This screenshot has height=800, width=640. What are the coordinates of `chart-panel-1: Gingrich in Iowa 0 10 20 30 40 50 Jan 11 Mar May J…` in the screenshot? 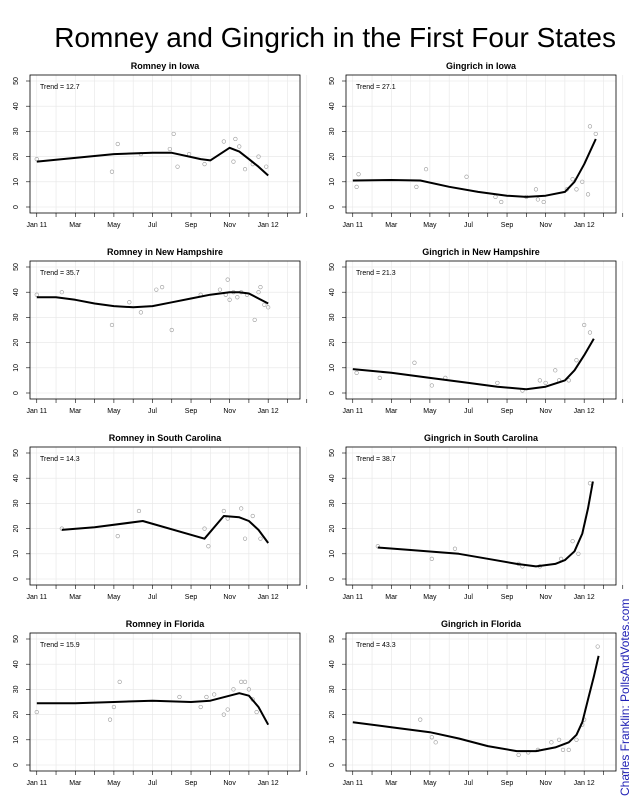 It's located at (476, 145).